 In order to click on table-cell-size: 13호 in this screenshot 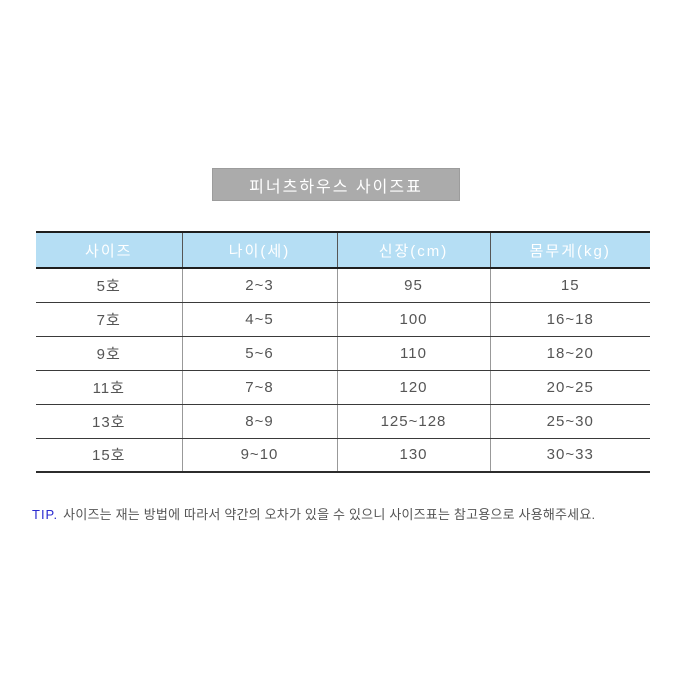, I will do `click(109, 421)`.